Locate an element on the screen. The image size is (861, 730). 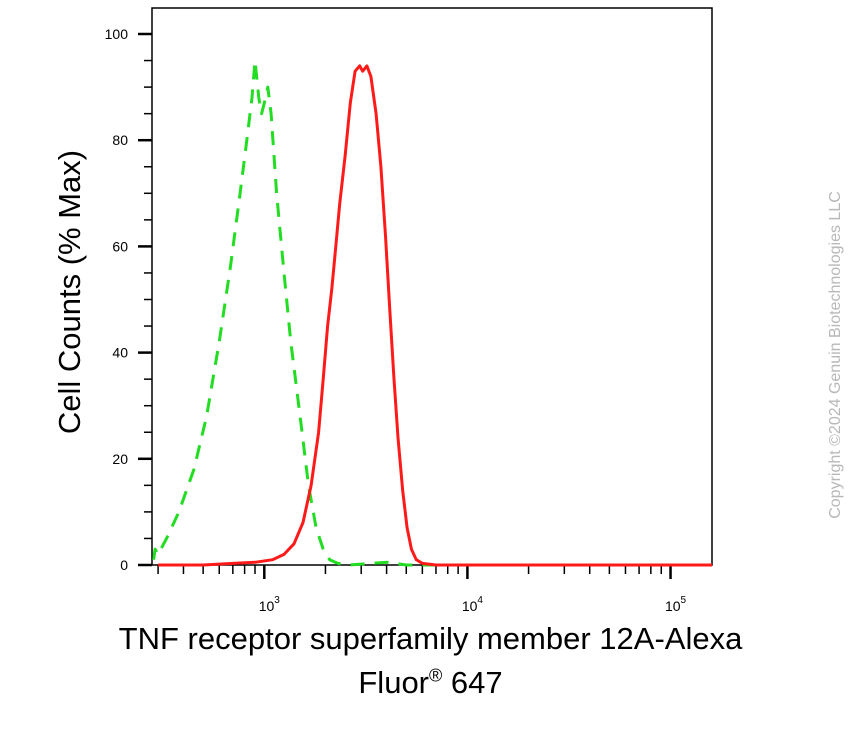
y-tick-label: 0 is located at coordinates (124, 565).